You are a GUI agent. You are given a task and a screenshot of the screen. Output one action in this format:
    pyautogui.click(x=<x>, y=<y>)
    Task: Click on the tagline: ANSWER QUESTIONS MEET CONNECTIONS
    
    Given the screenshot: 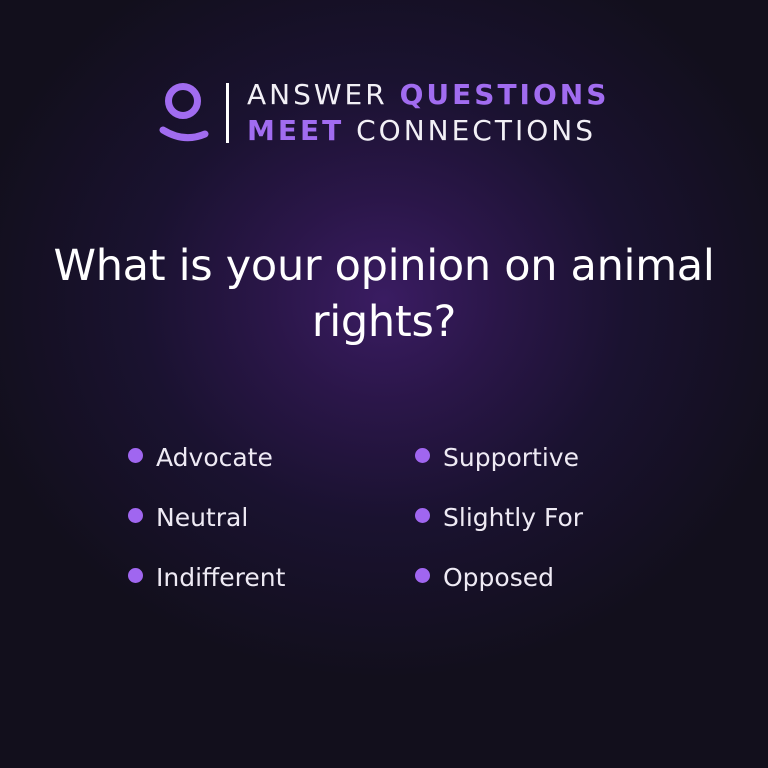 What is the action you would take?
    pyautogui.click(x=428, y=113)
    